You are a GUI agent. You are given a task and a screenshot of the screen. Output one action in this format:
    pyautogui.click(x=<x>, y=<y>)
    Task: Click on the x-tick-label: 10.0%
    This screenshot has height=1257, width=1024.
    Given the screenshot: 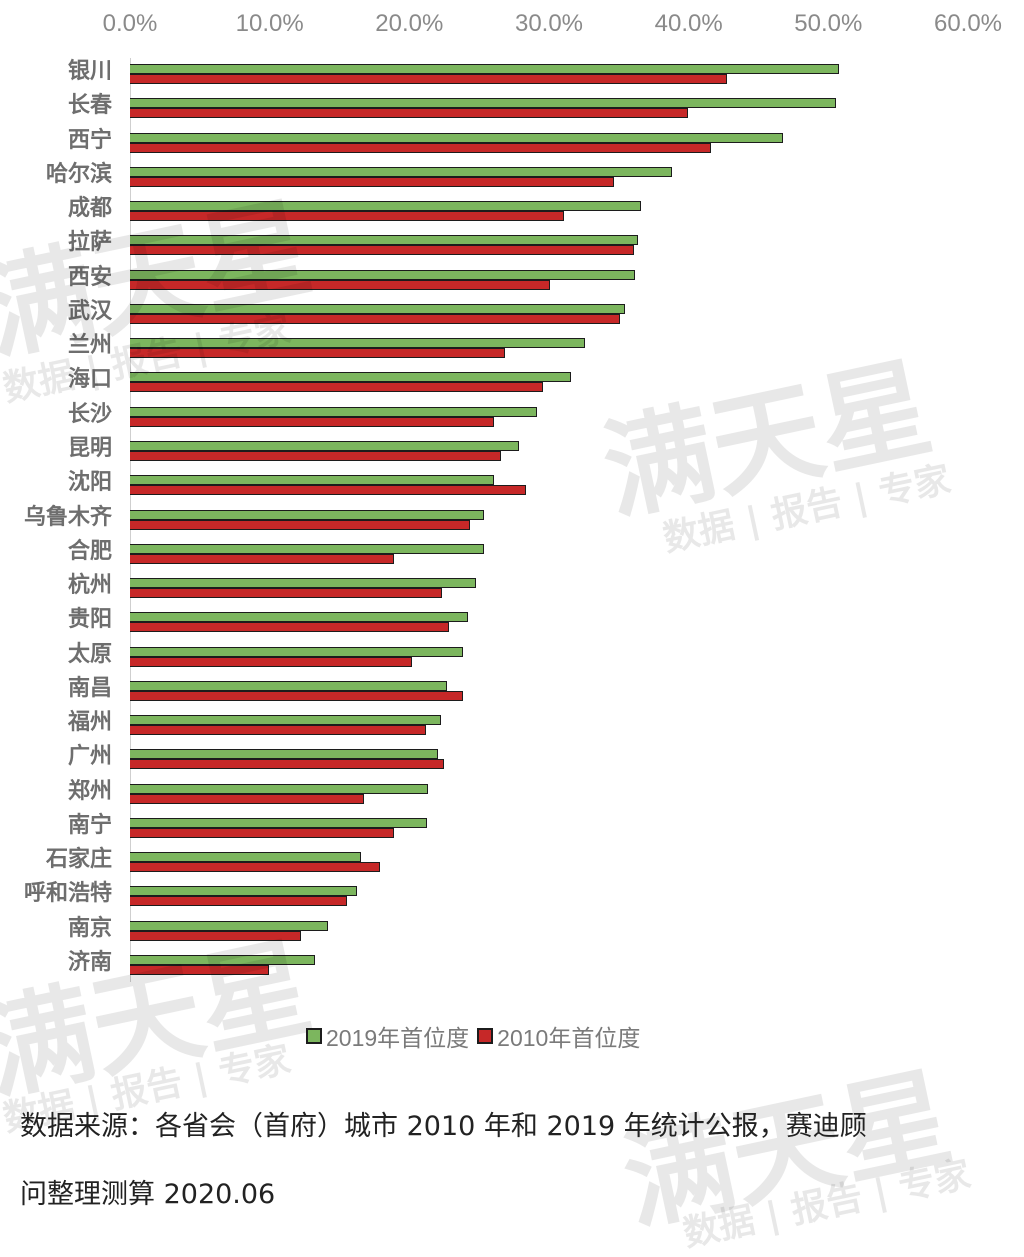 What is the action you would take?
    pyautogui.click(x=269, y=23)
    